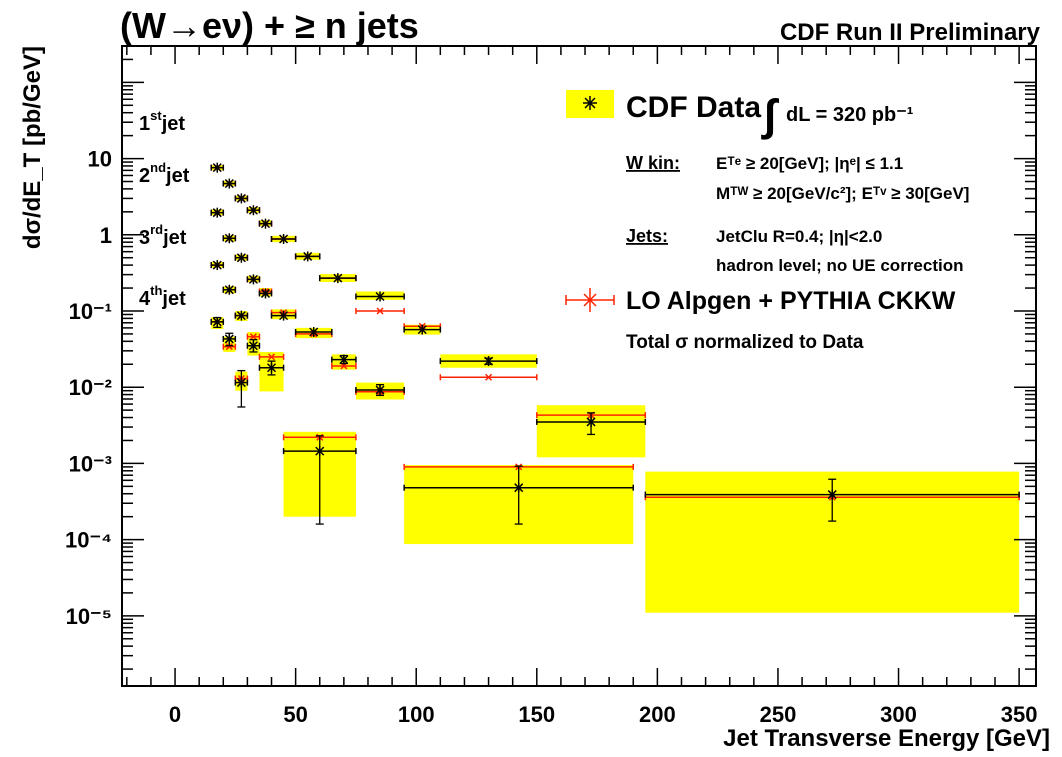  What do you see at coordinates (88, 540) in the screenshot?
I see `y-tick-label: 10⁻⁴` at bounding box center [88, 540].